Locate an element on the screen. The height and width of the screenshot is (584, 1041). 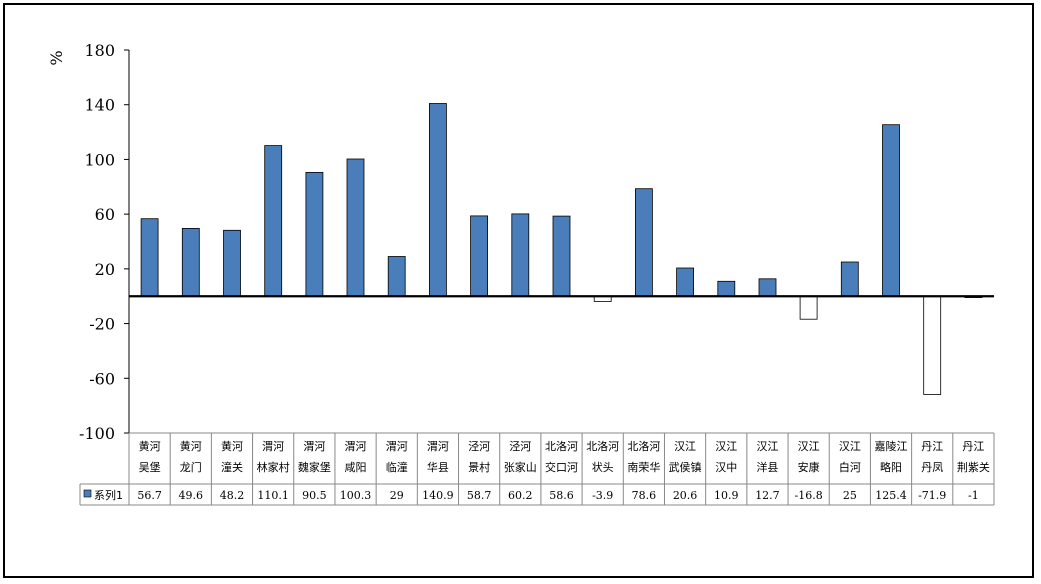
value-label: 125.4 is located at coordinates (891, 495).